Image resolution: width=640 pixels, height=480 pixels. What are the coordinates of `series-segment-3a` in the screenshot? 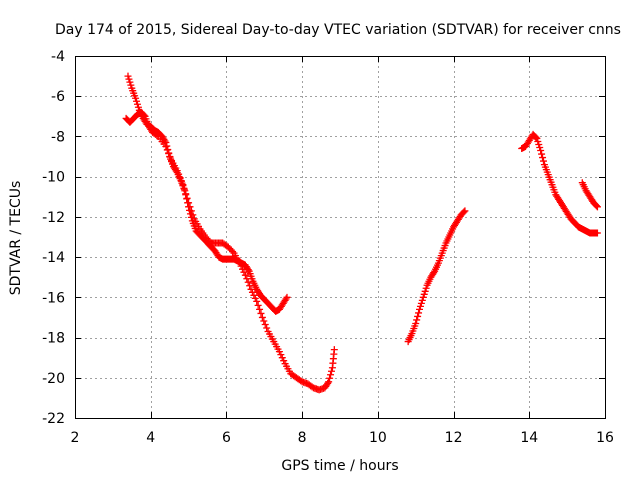 It's located at (559, 183).